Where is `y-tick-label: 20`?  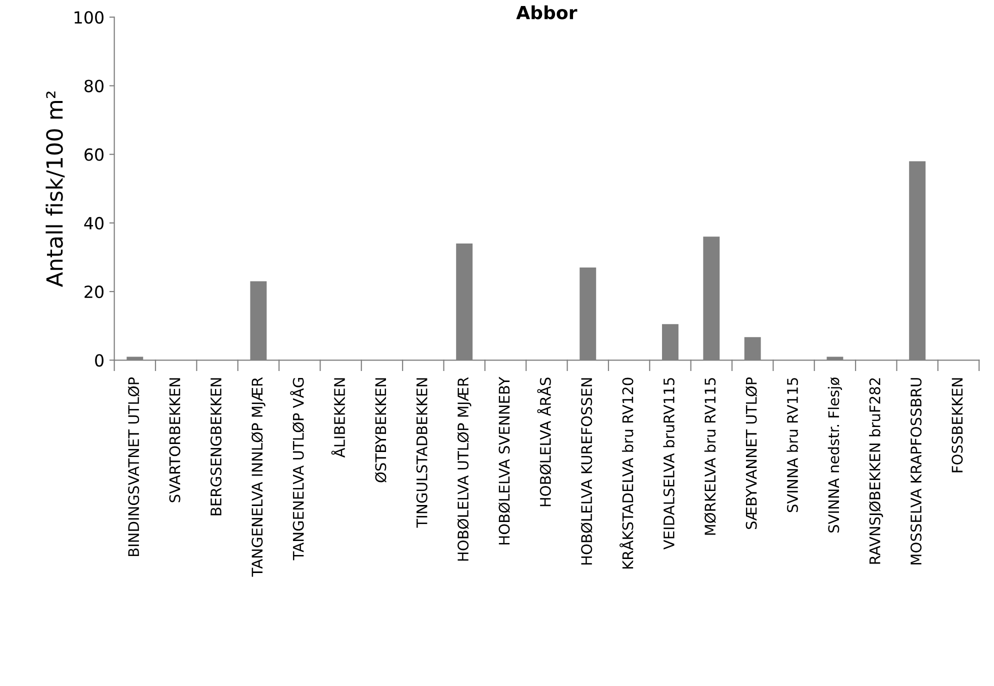 y-tick-label: 20 is located at coordinates (94, 292).